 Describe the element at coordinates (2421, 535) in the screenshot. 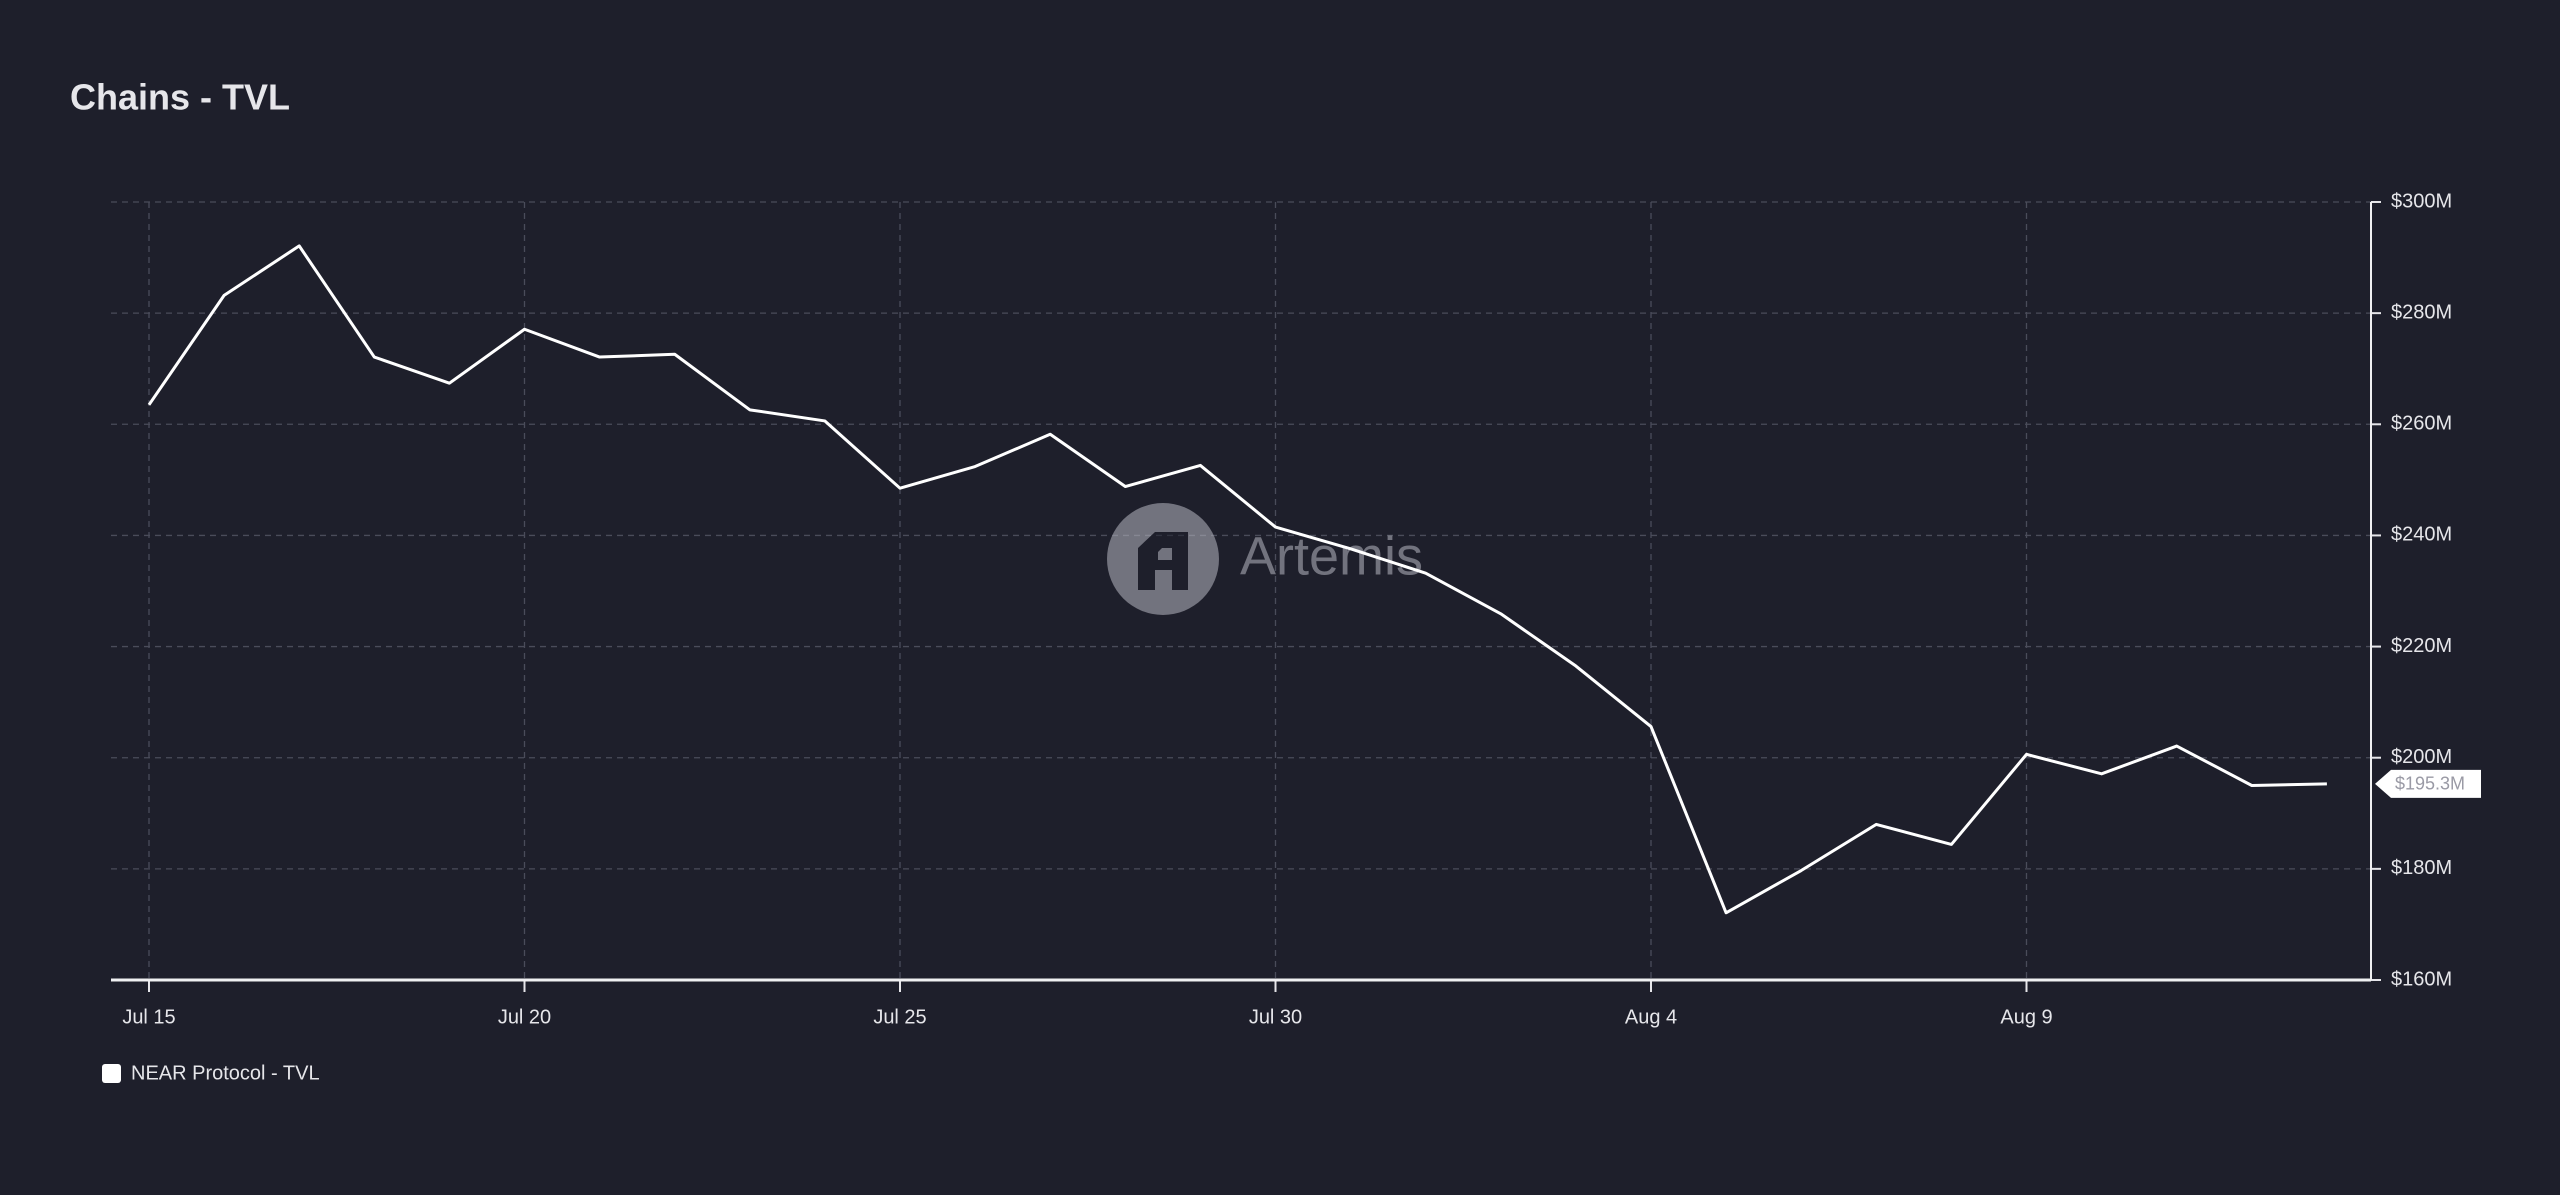

I see `y-tick-label: $240M` at that location.